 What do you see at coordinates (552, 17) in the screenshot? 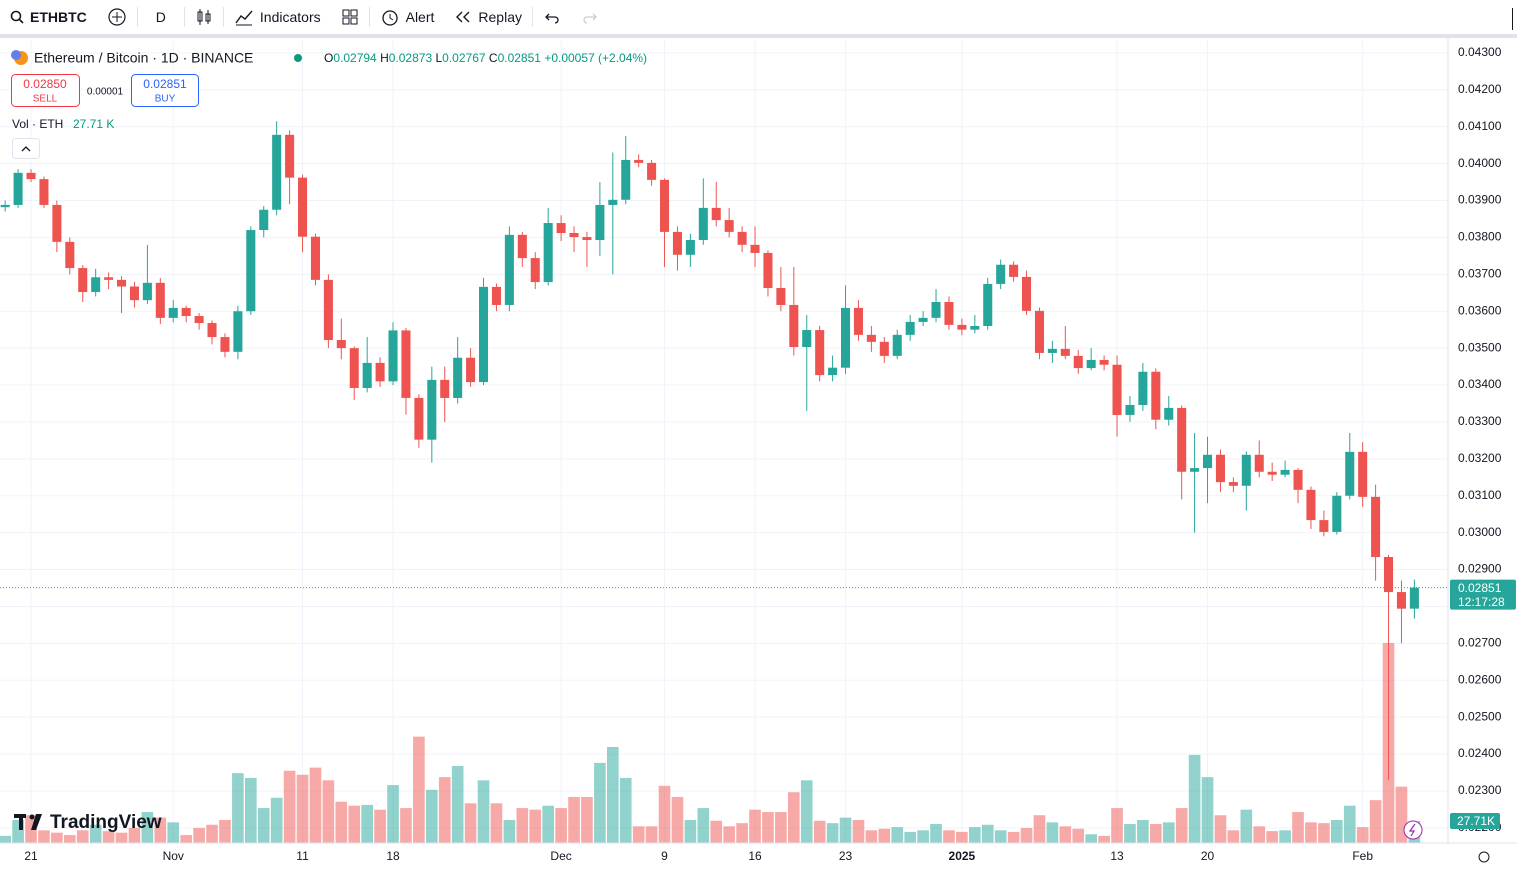
I see `undo-button` at bounding box center [552, 17].